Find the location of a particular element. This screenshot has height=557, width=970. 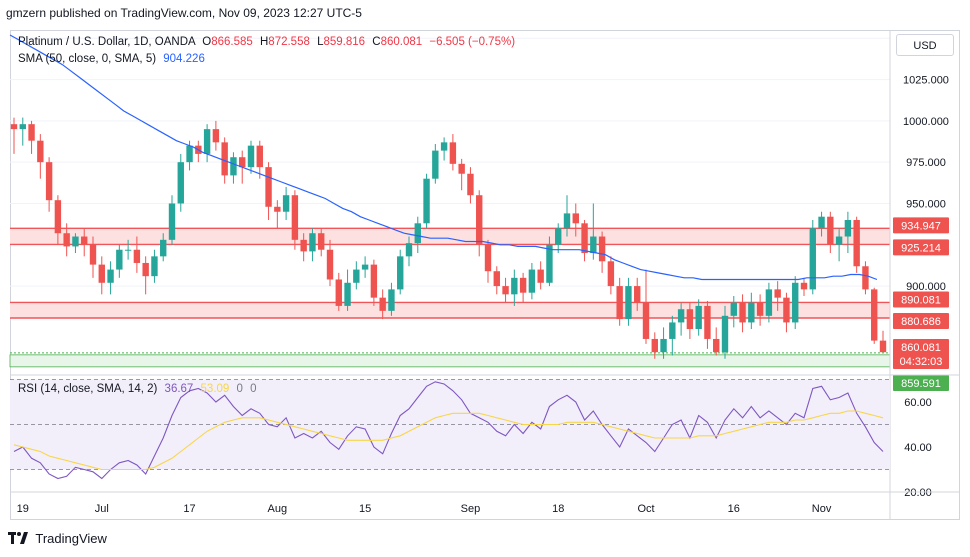

time-tick-label: 15 is located at coordinates (365, 509).